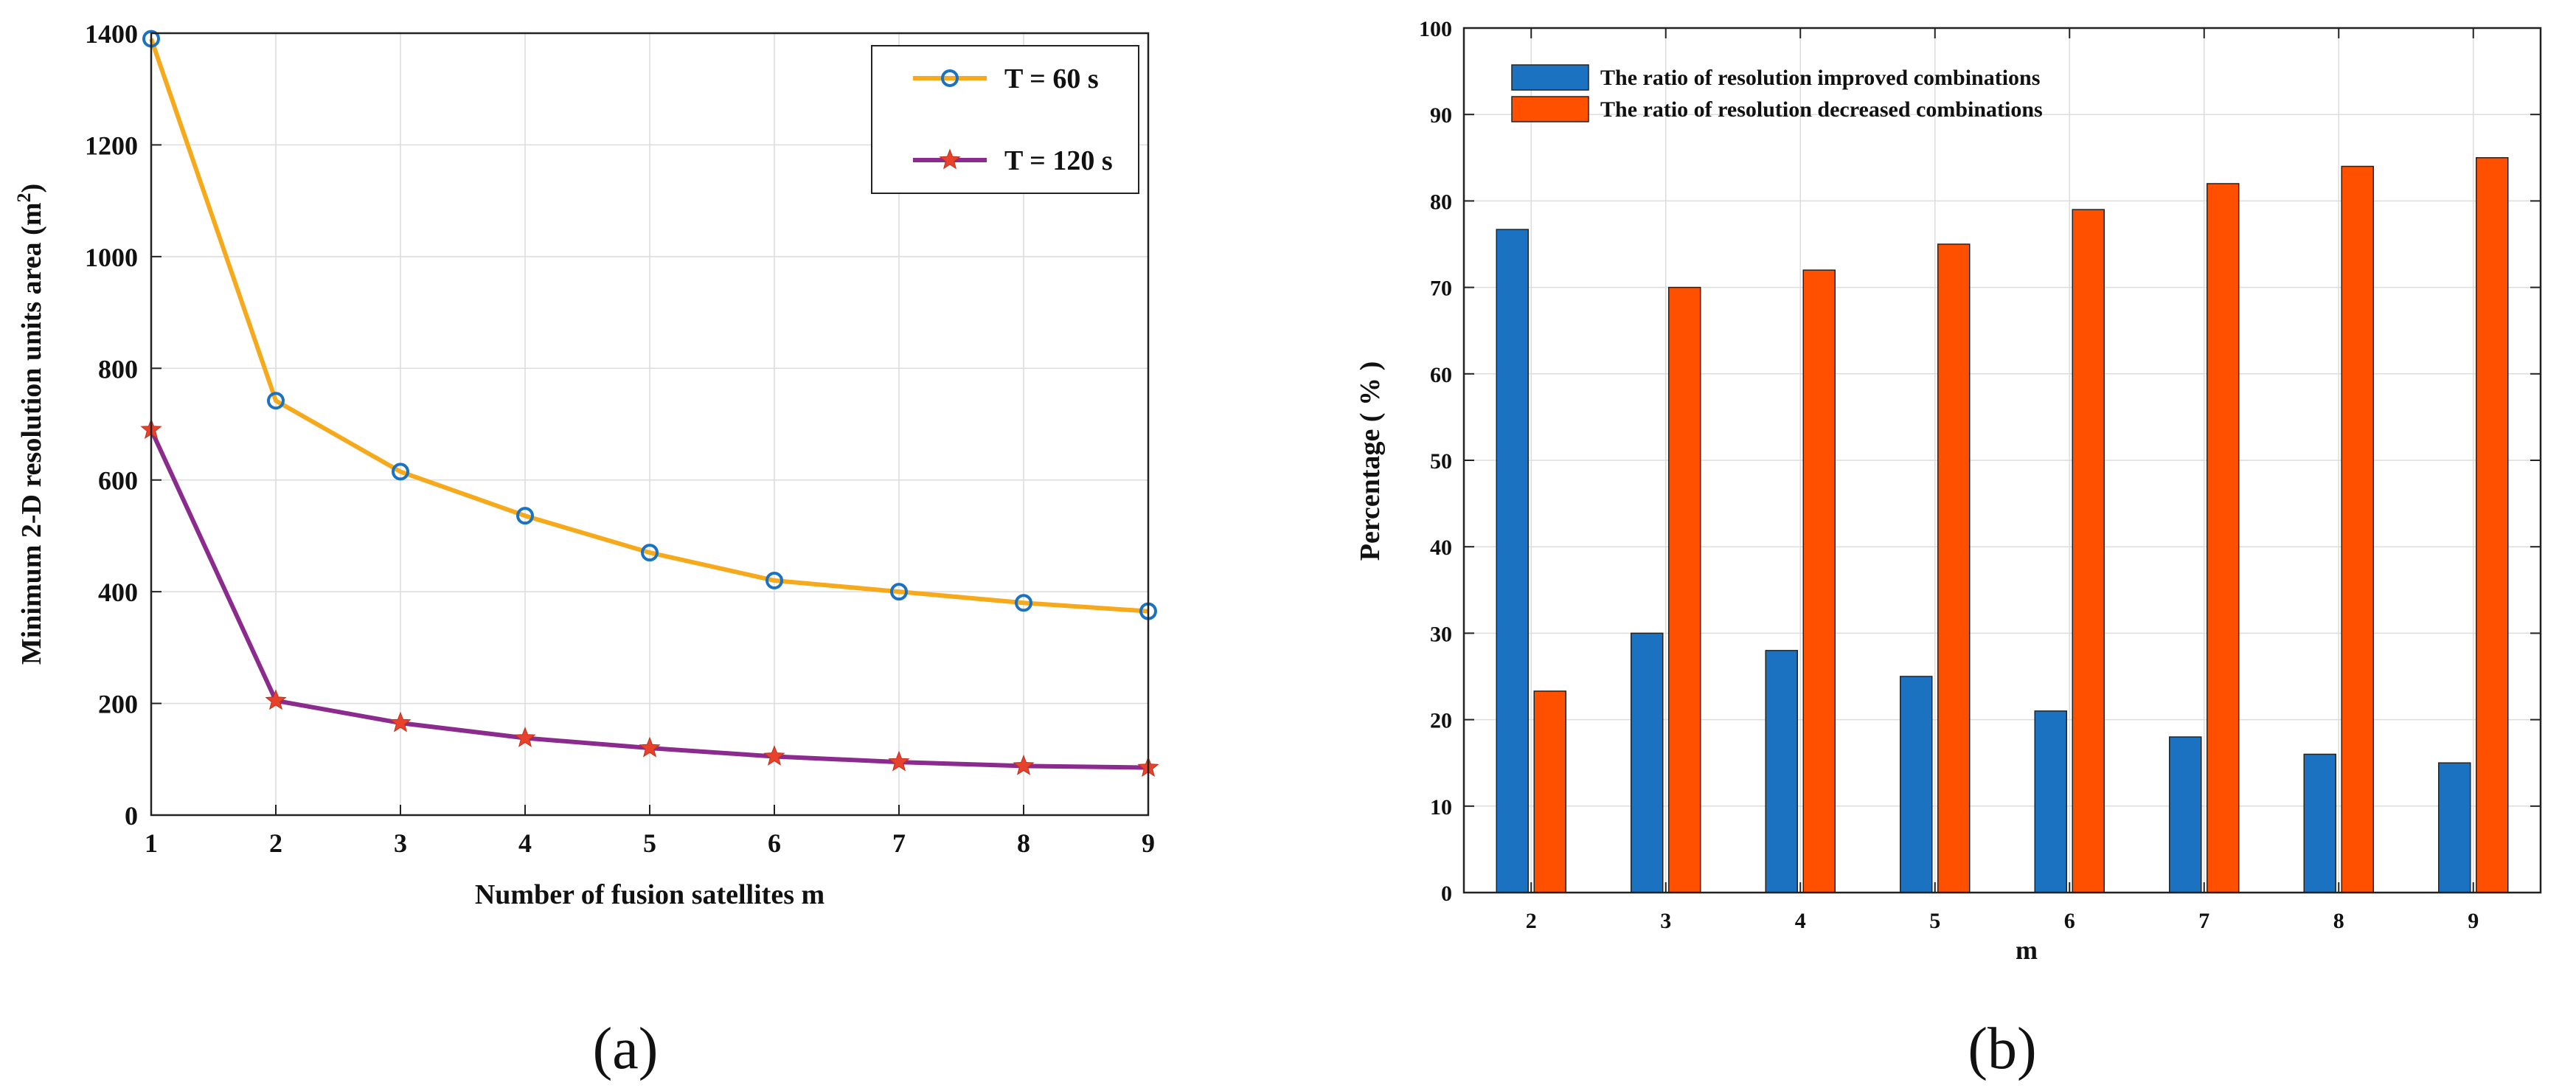  I want to click on panel-label-a: (a), so click(626, 1048).